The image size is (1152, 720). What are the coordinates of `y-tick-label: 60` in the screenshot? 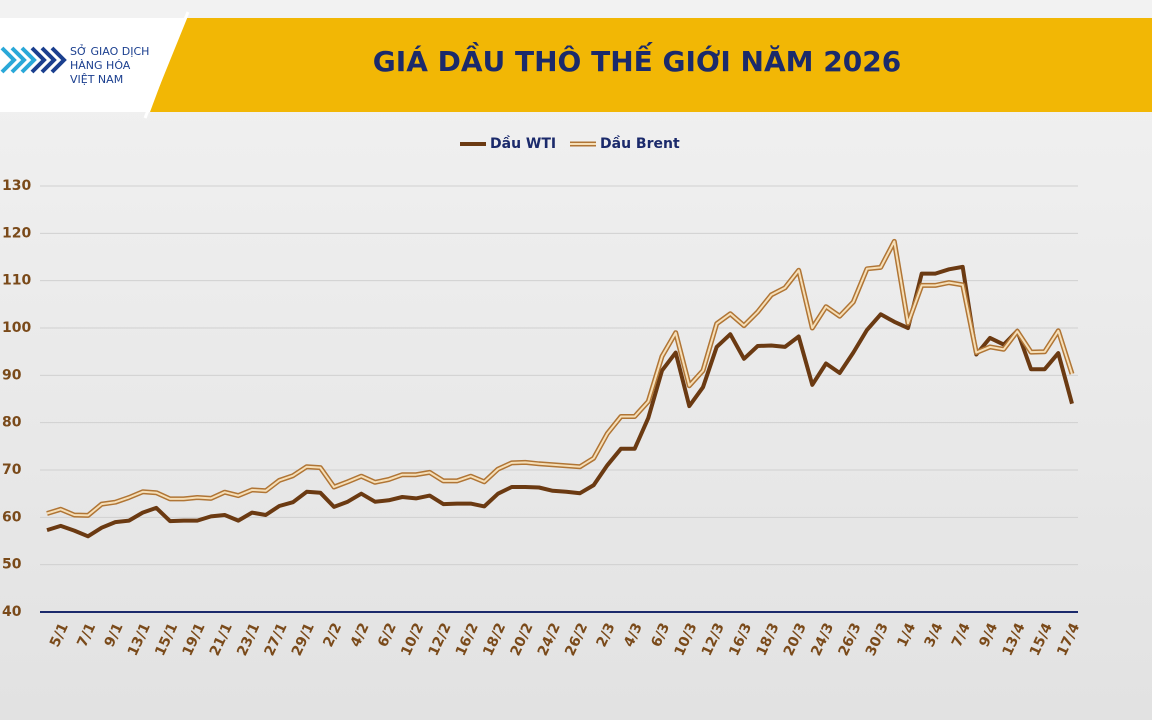 It's located at (12, 517).